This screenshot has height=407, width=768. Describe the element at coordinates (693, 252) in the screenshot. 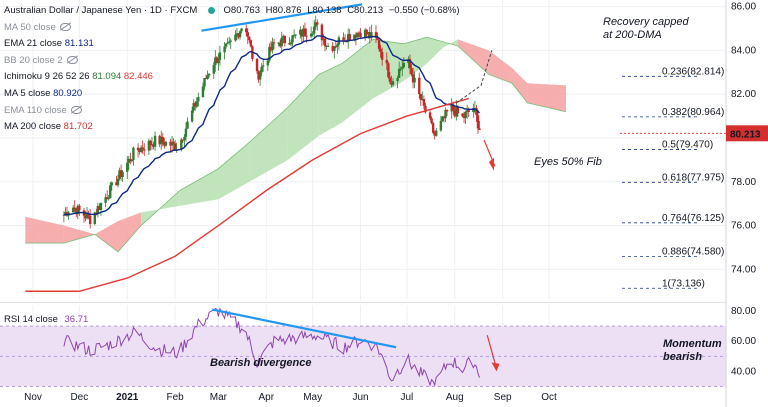

I see `fib-label: 0.886(74.580)` at that location.